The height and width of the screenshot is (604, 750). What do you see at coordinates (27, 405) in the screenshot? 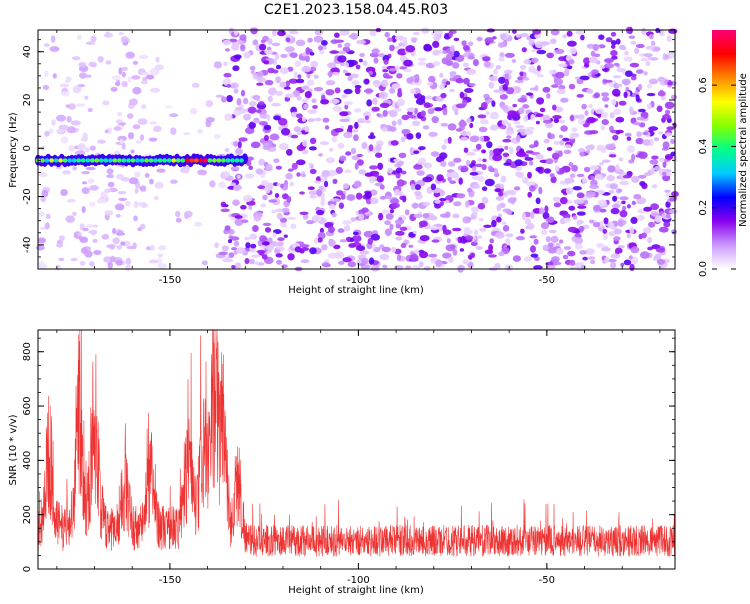
I see `snr-y-tick-label: 600` at bounding box center [27, 405].